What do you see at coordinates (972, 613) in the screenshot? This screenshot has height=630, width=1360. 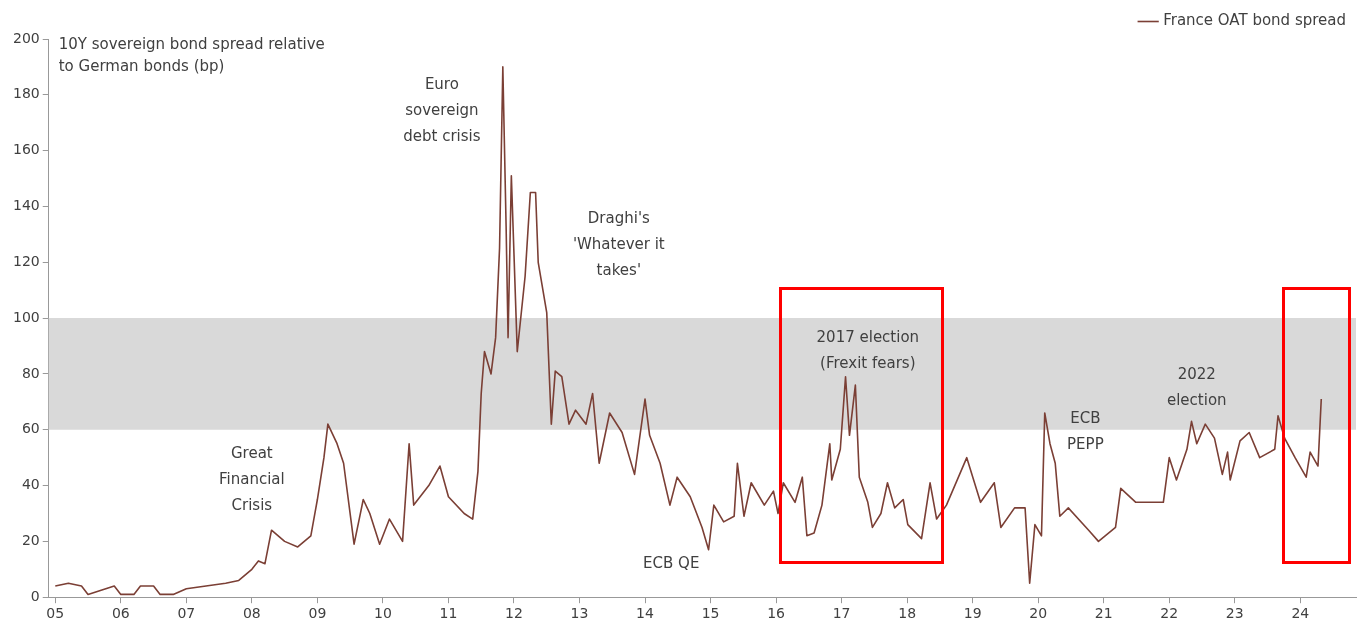 I see `x-tick-label: 19` at bounding box center [972, 613].